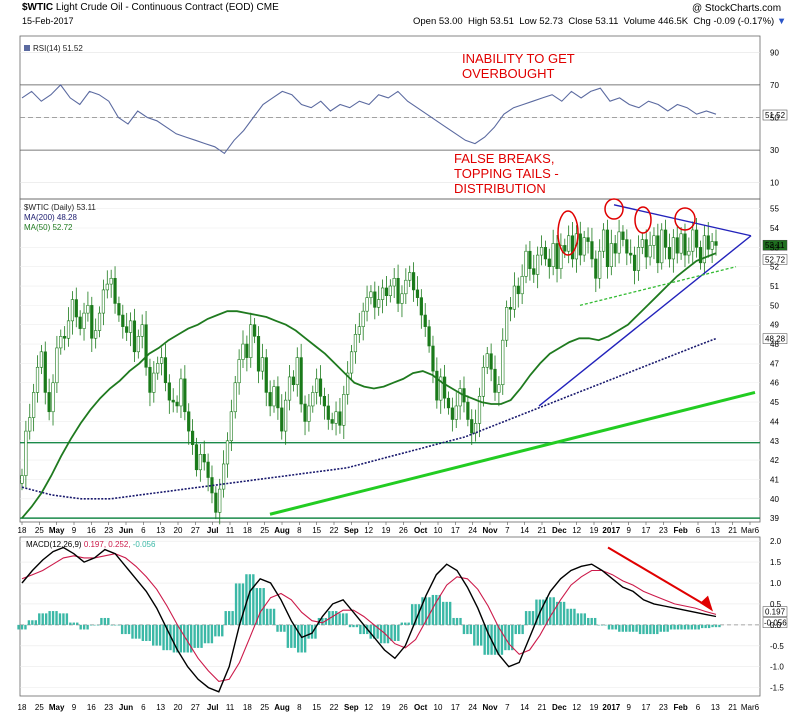  What do you see at coordinates (781, 21) in the screenshot?
I see `chevron-down-icon: ▼` at bounding box center [781, 21].